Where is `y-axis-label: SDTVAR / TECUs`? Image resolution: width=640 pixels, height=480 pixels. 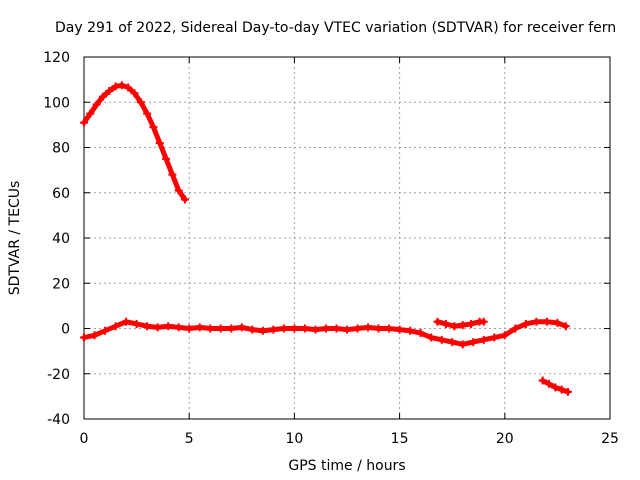 y-axis-label: SDTVAR / TECUs is located at coordinates (15, 238).